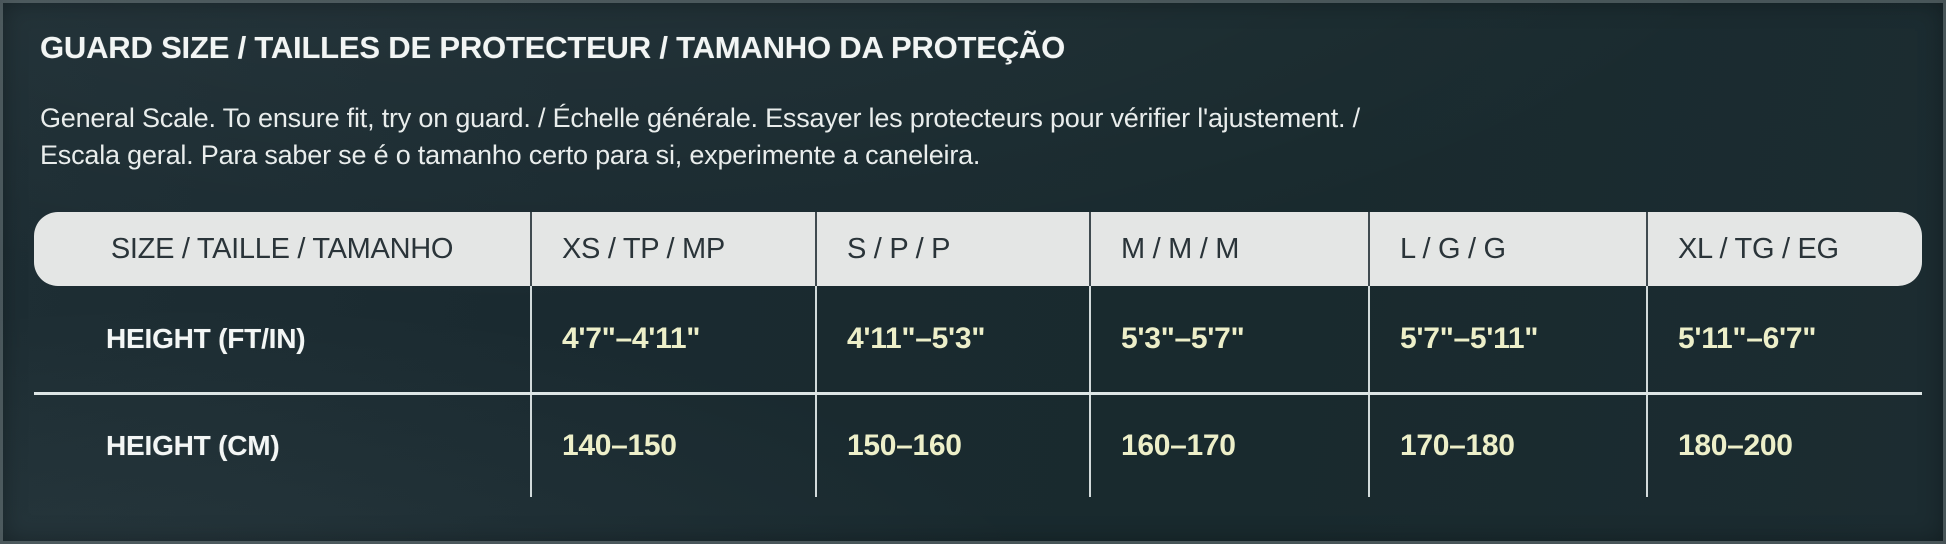  Describe the element at coordinates (1747, 338) in the screenshot. I see `cell-ftin-xl: 5'11"–6'7"` at that location.